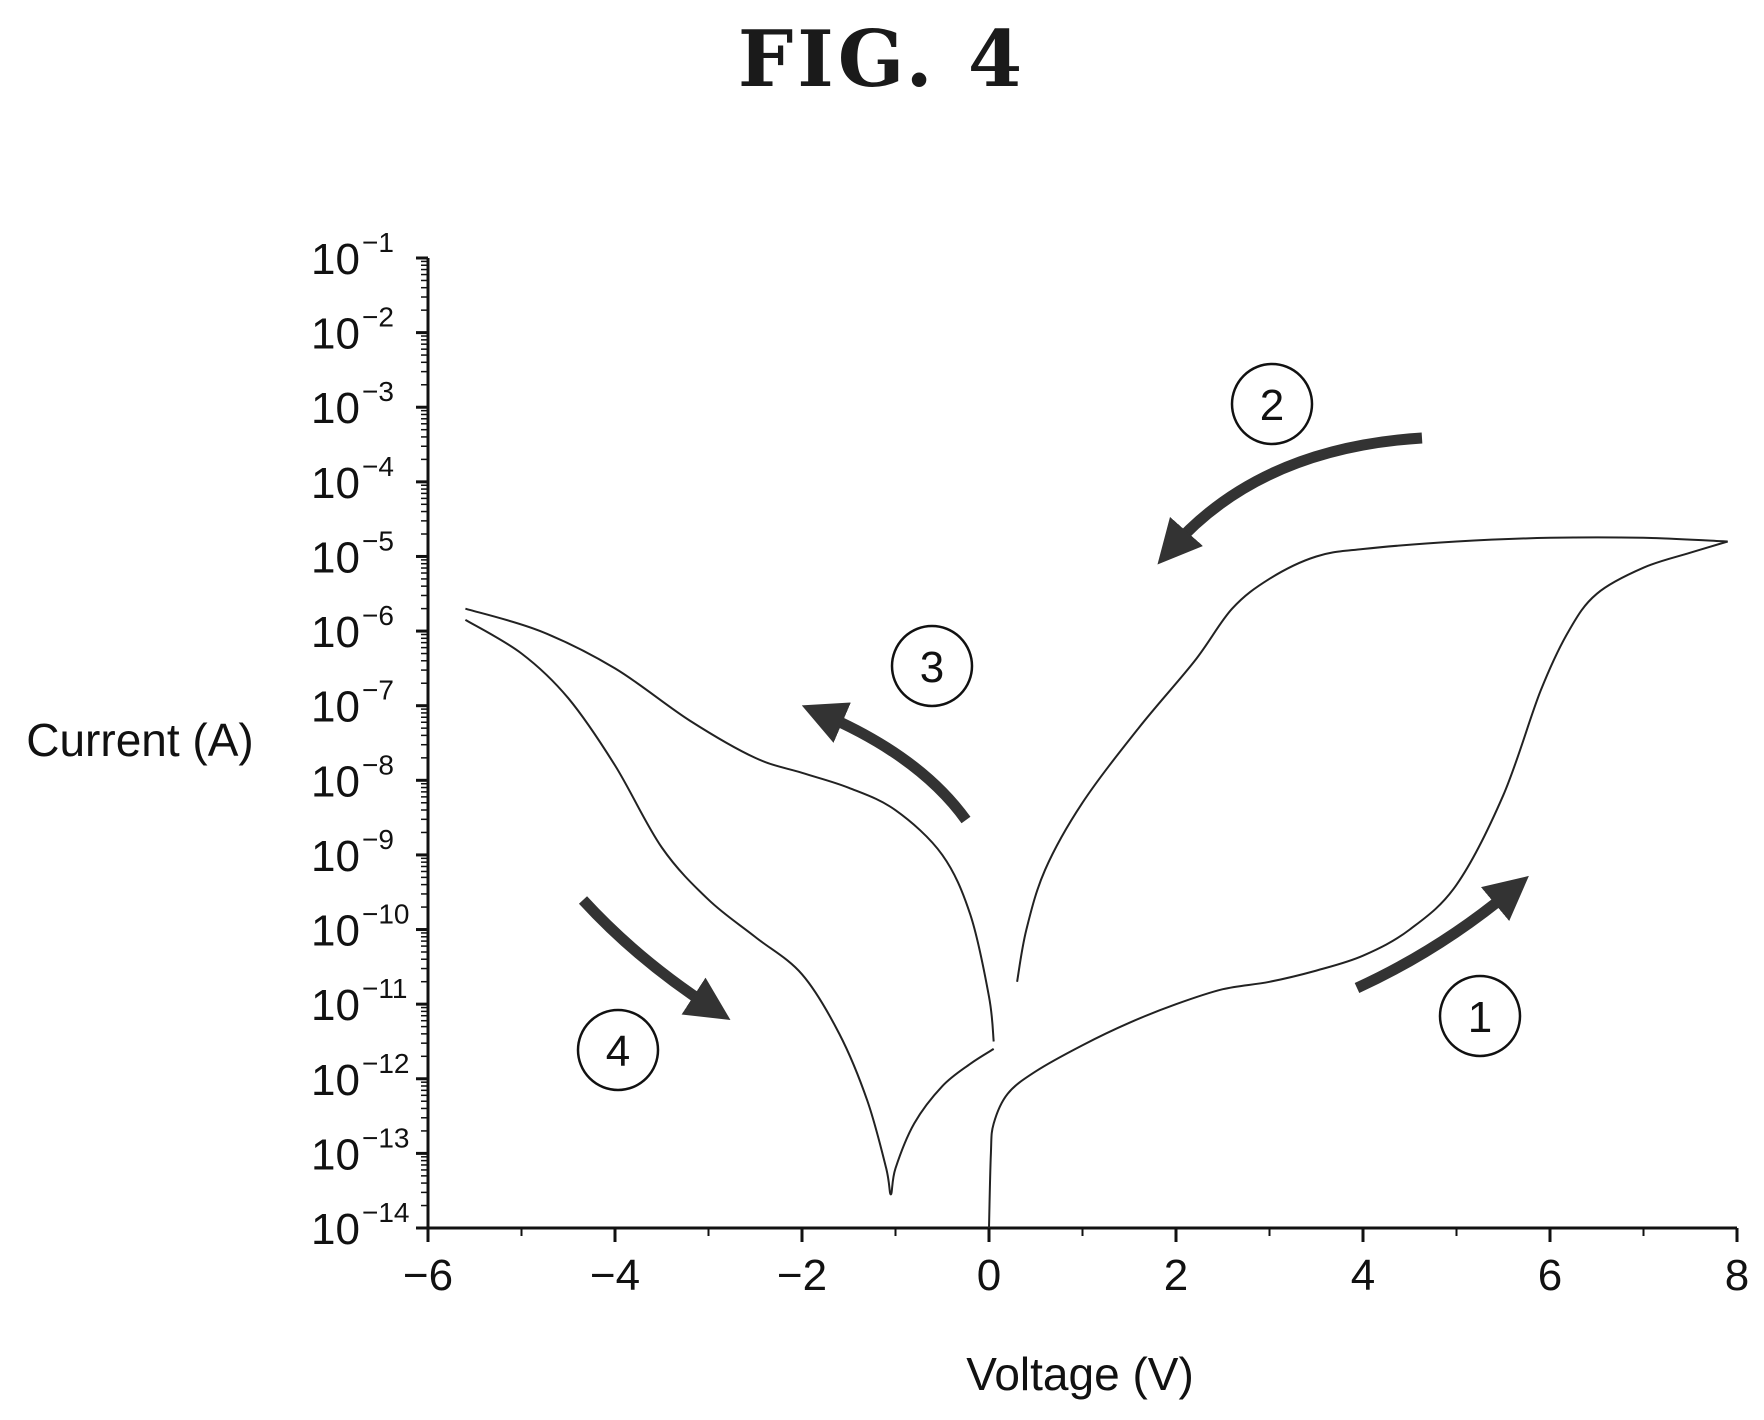 The width and height of the screenshot is (1764, 1420). Describe the element at coordinates (1080, 1374) in the screenshot. I see `x-axis-label: Voltage (V)` at that location.